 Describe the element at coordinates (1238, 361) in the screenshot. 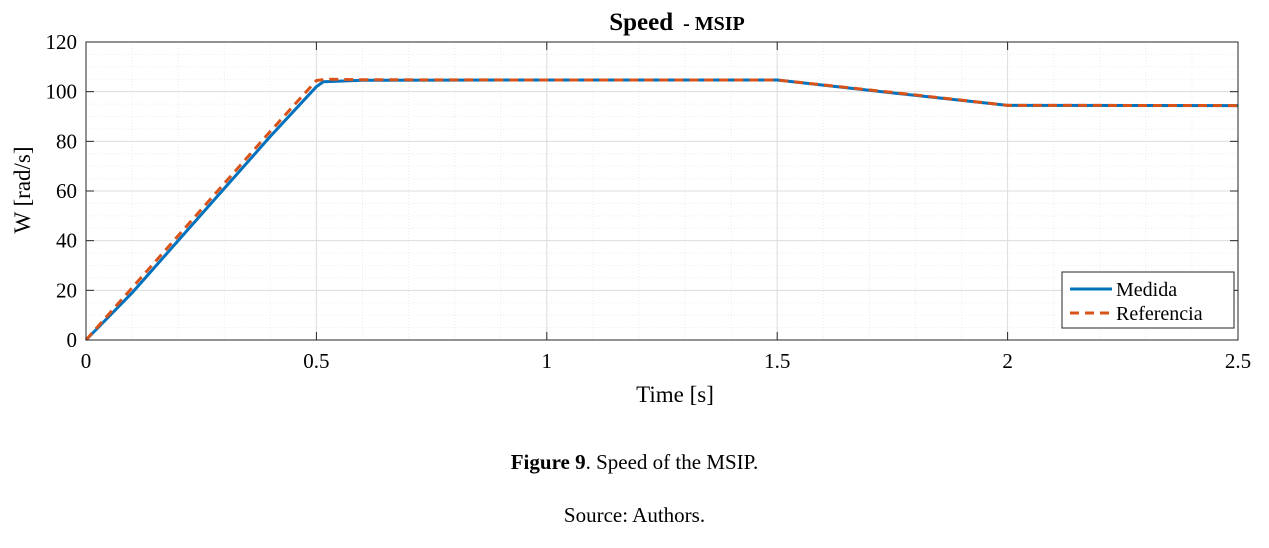

I see `x-tick-label: 2.5` at that location.